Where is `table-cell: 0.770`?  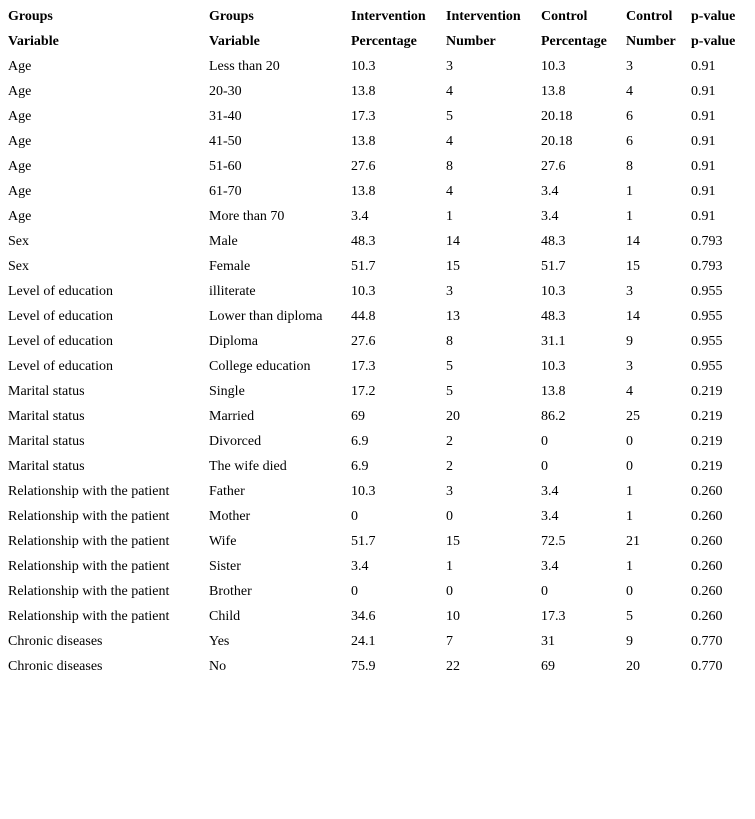 table-cell: 0.770 is located at coordinates (707, 641).